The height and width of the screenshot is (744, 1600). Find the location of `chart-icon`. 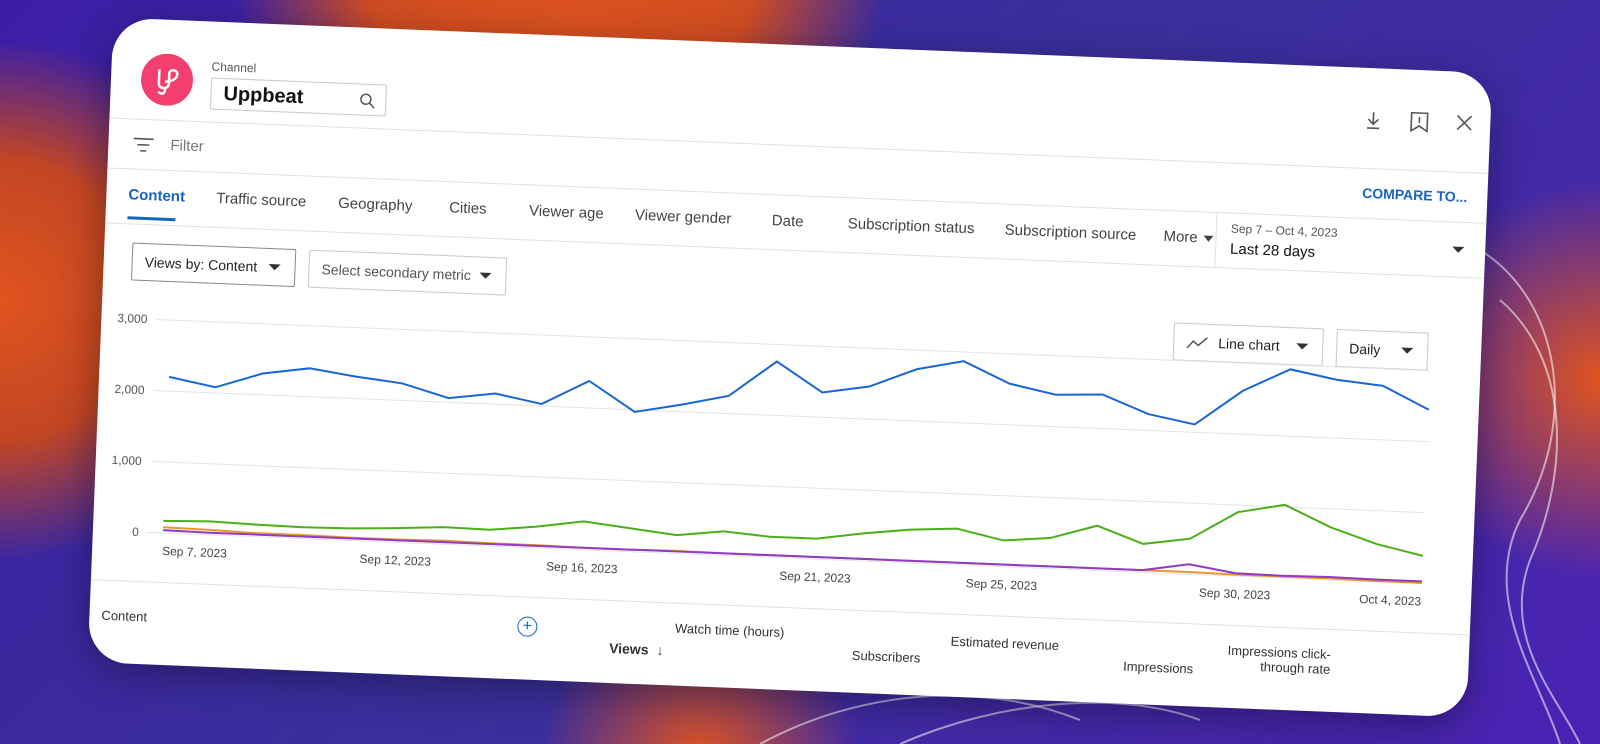

chart-icon is located at coordinates (1197, 343).